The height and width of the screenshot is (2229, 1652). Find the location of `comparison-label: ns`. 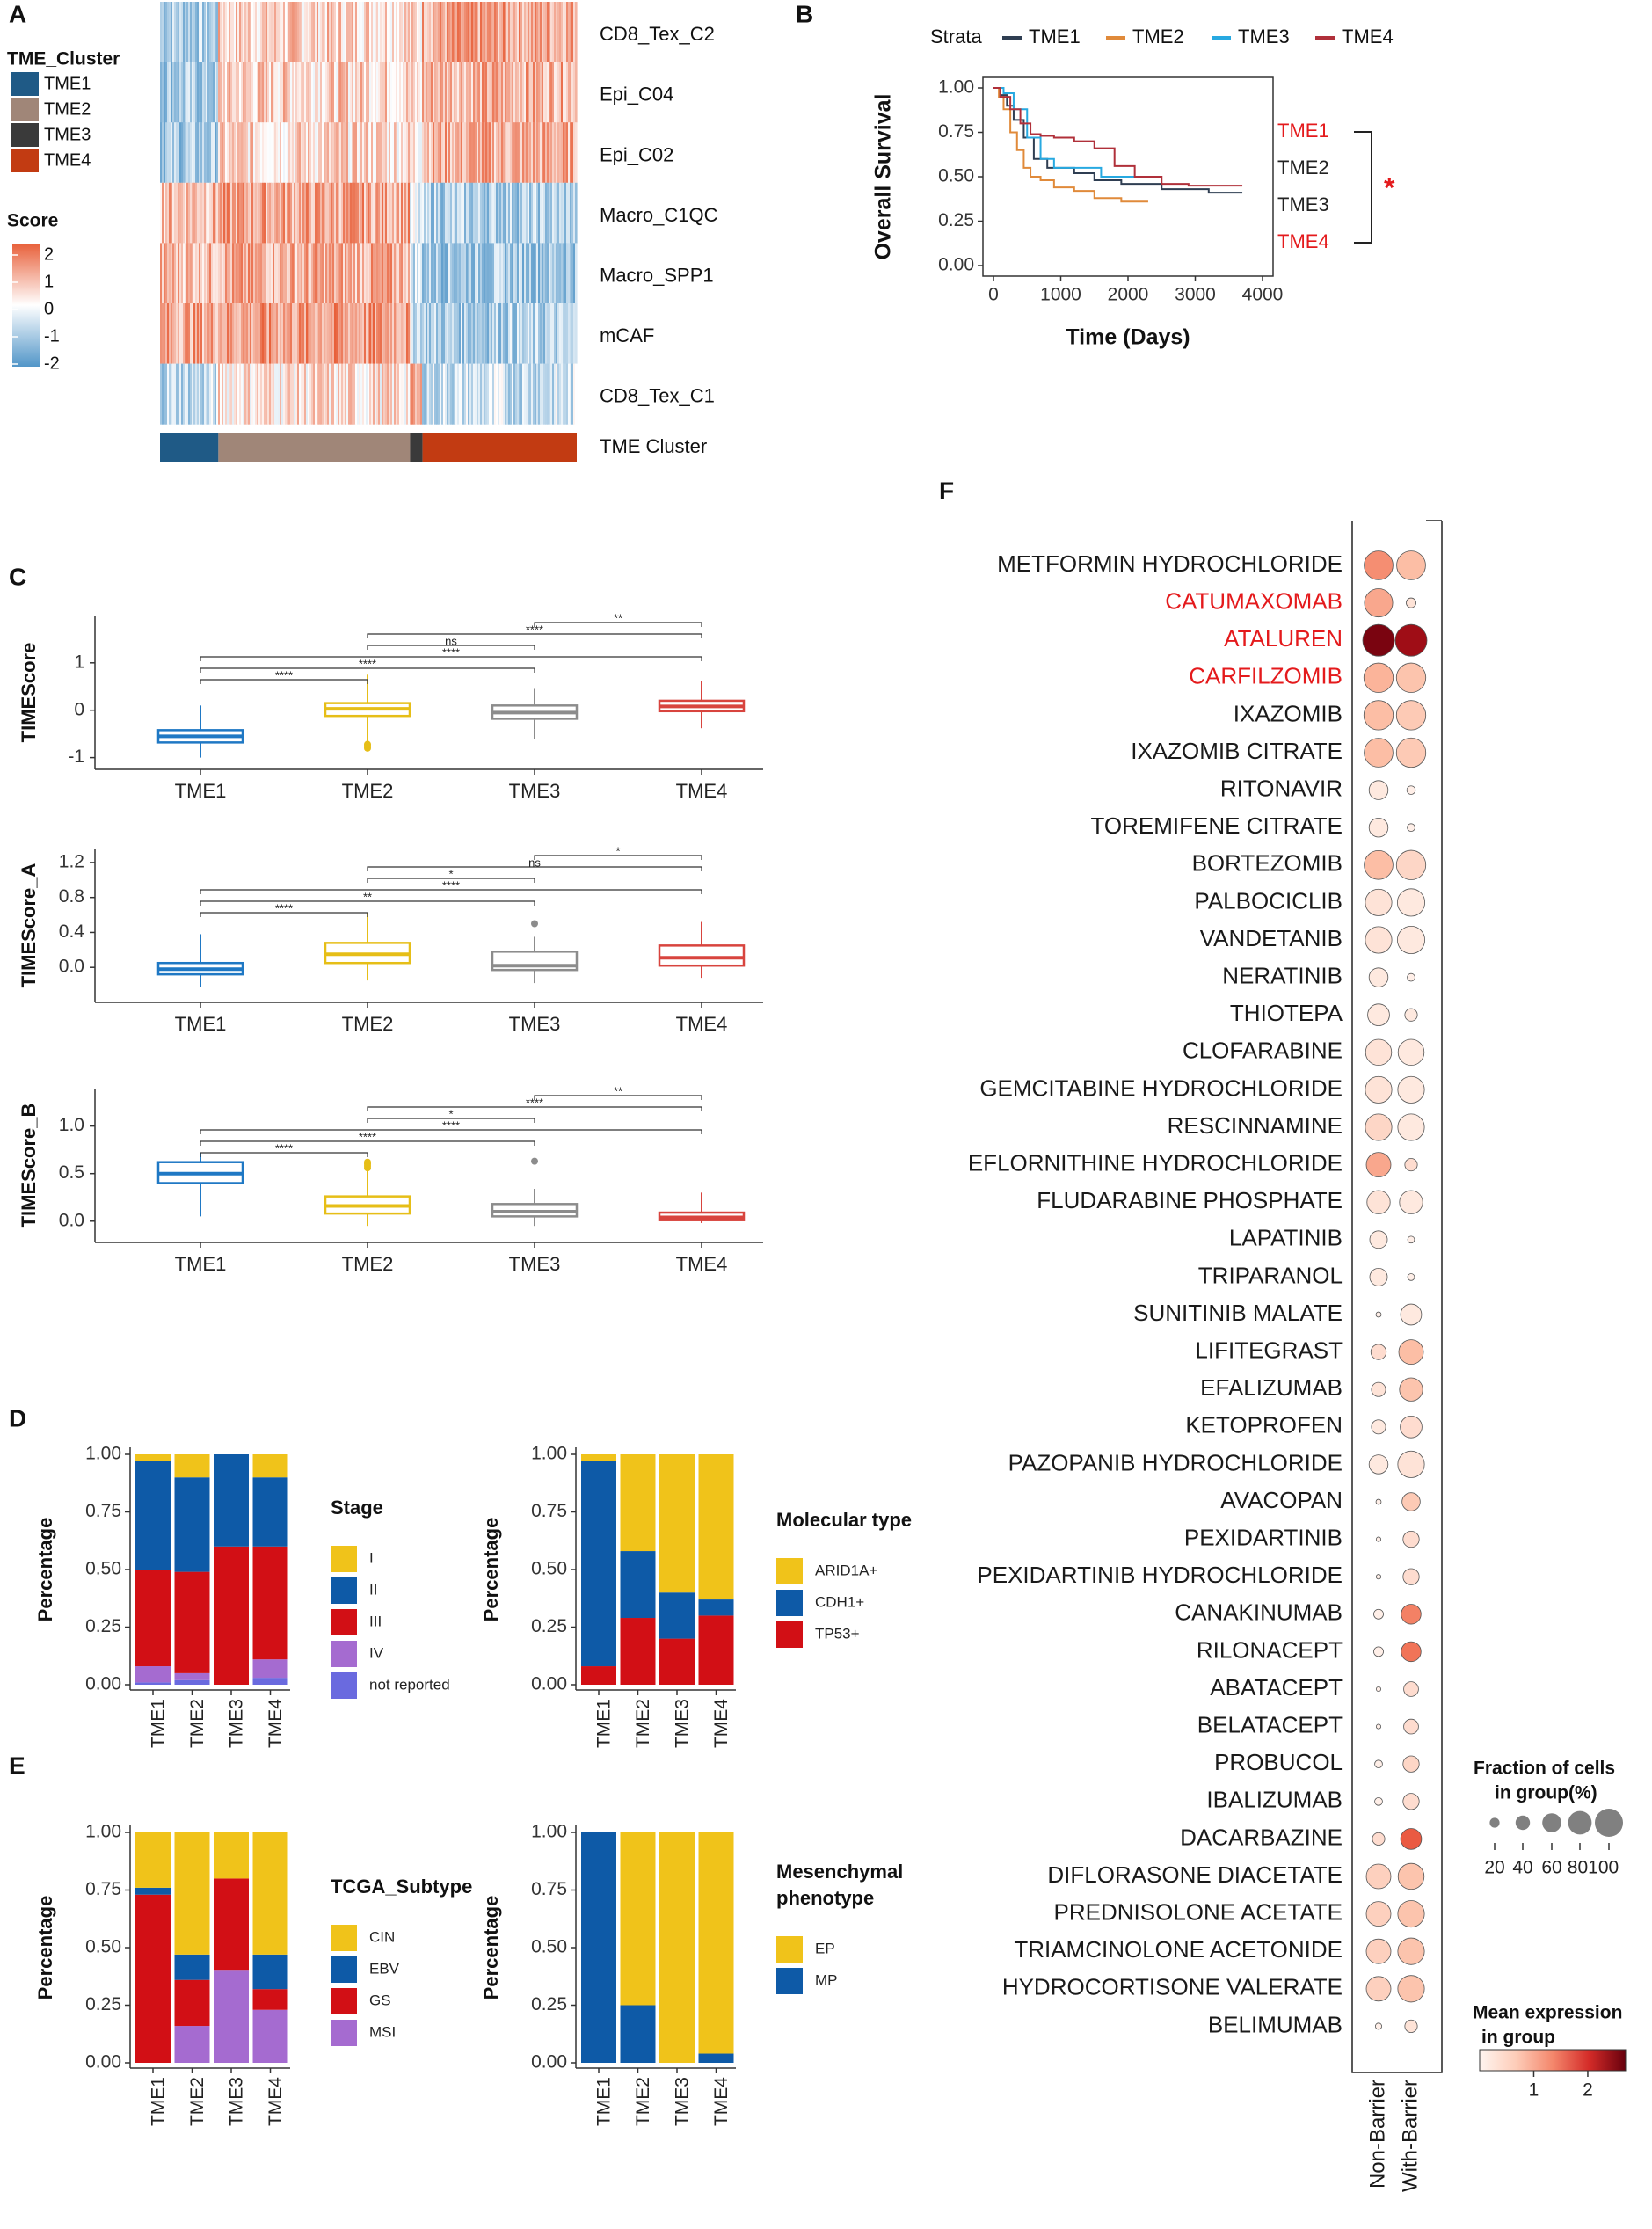

comparison-label: ns is located at coordinates (451, 640).